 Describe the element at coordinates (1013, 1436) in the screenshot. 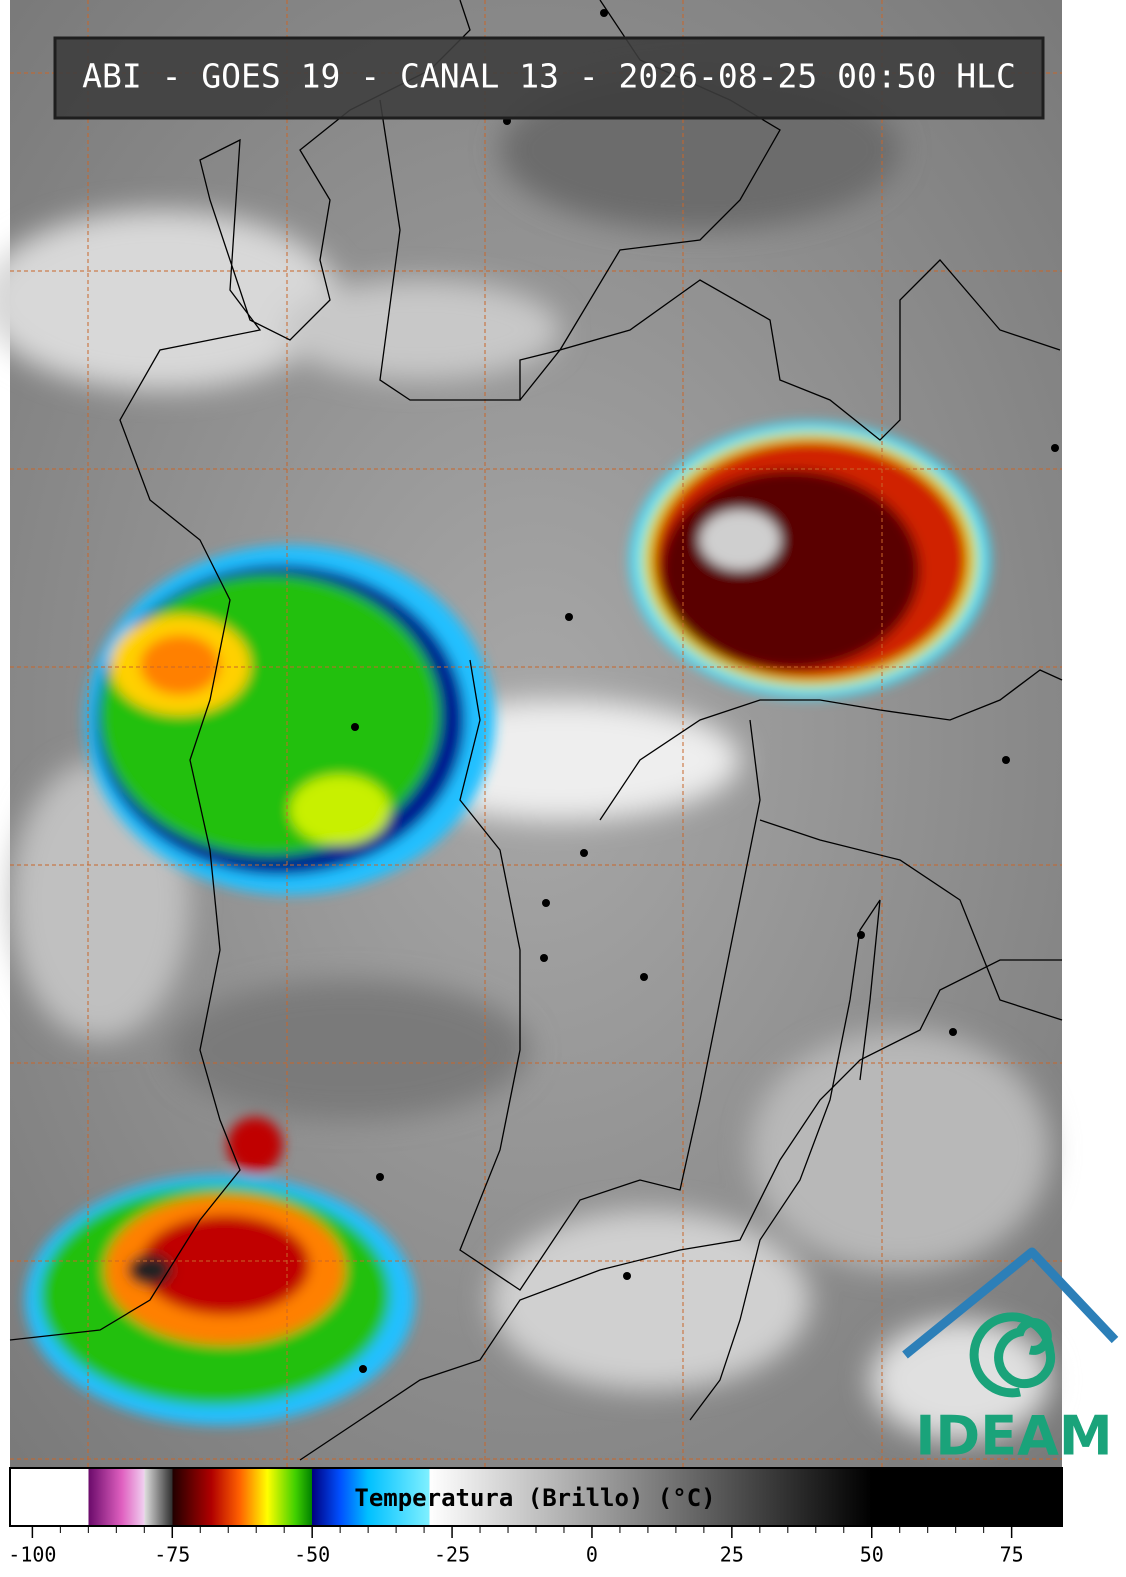

I see `logo-text: IDEAM` at that location.